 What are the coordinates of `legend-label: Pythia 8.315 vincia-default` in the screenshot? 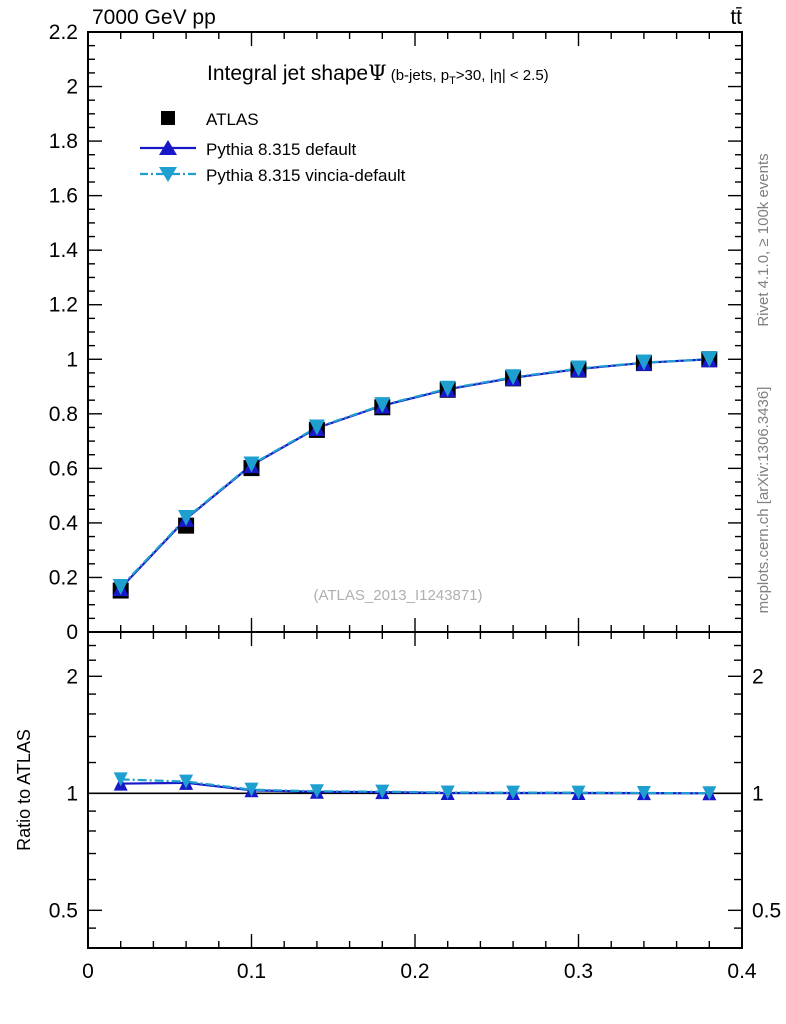 It's located at (306, 175).